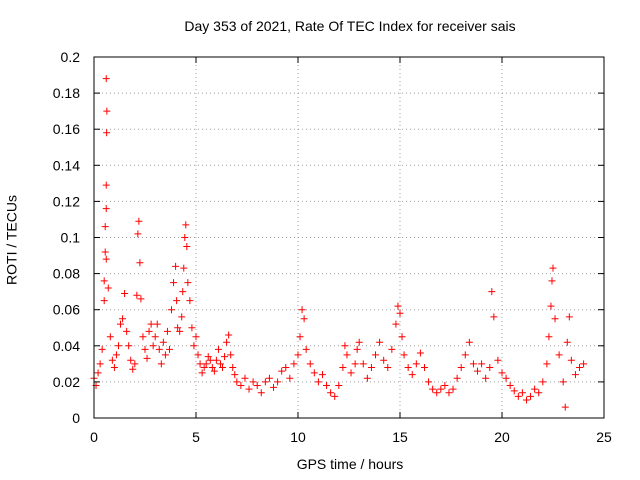 The image size is (640, 480). Describe the element at coordinates (66, 201) in the screenshot. I see `y-tick-label: 0.12` at that location.